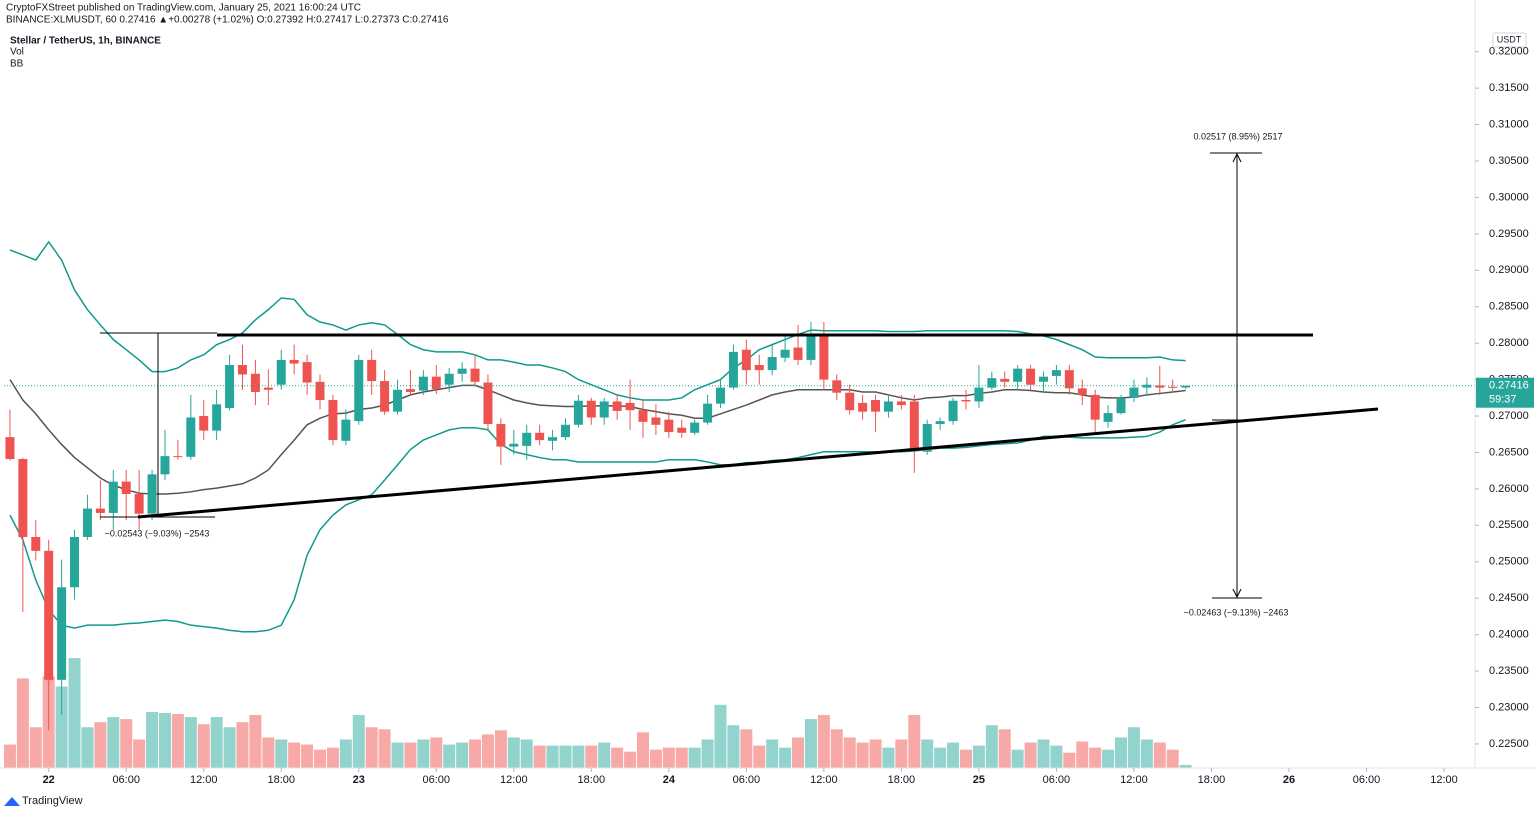 This screenshot has width=1536, height=814. Describe the element at coordinates (1509, 525) in the screenshot. I see `y-tick-label: 0.25500` at that location.